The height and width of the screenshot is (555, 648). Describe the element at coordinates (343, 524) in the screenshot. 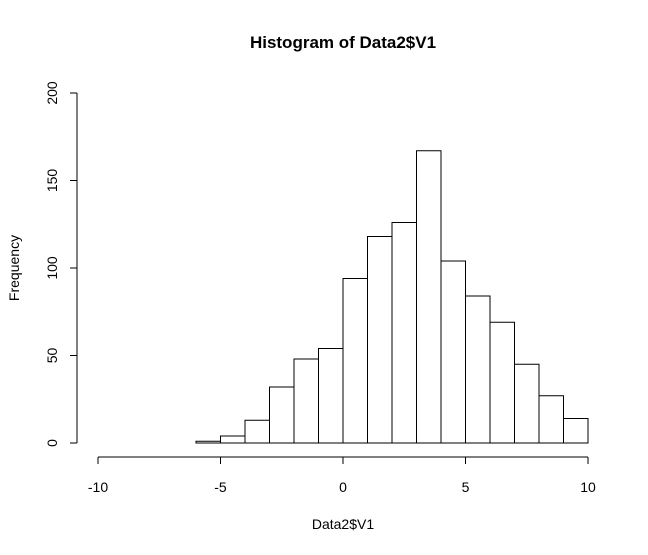

I see `x-axis-label: Data2$V1` at that location.